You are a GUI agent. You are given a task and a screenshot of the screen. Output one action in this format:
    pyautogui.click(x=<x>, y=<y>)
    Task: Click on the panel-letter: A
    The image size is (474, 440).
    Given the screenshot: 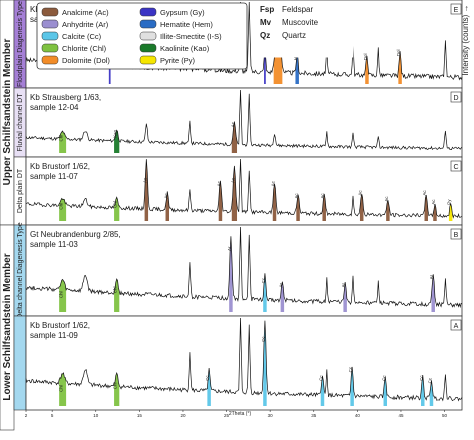 What is the action you would take?
    pyautogui.click(x=456, y=326)
    